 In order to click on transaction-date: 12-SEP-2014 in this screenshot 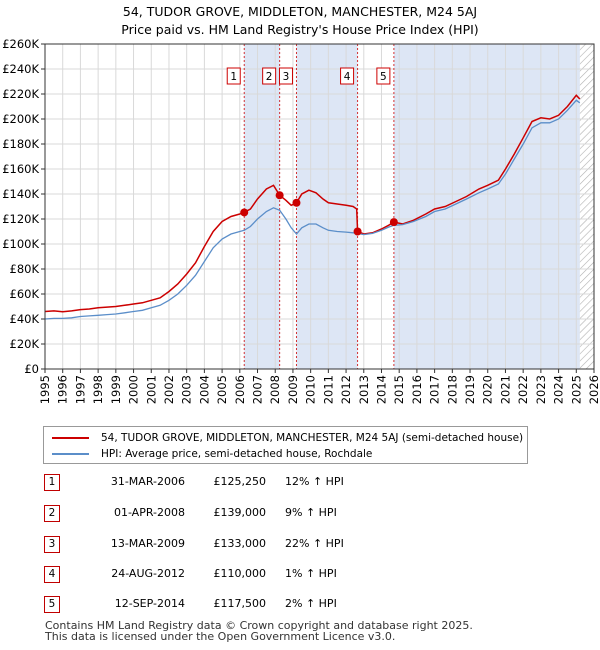, I will do `click(149, 603)`.